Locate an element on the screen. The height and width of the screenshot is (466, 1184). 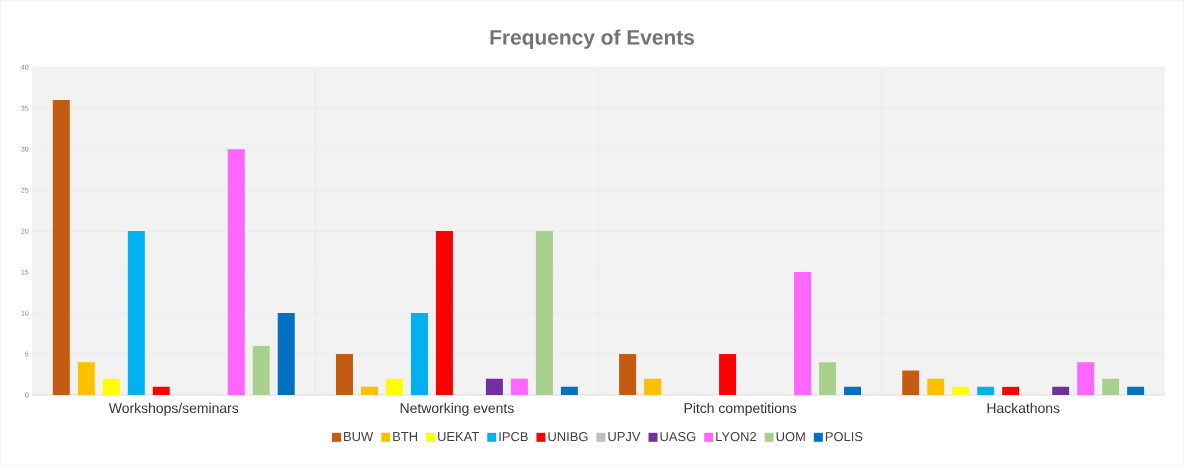
x-tick-label: Hackathons is located at coordinates (1023, 407).